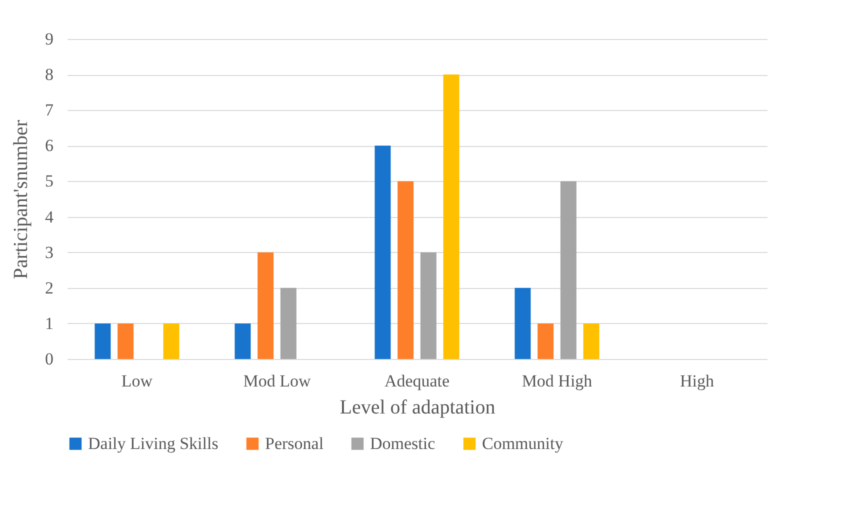  Describe the element at coordinates (557, 381) in the screenshot. I see `x-tick-label: Mod High` at that location.